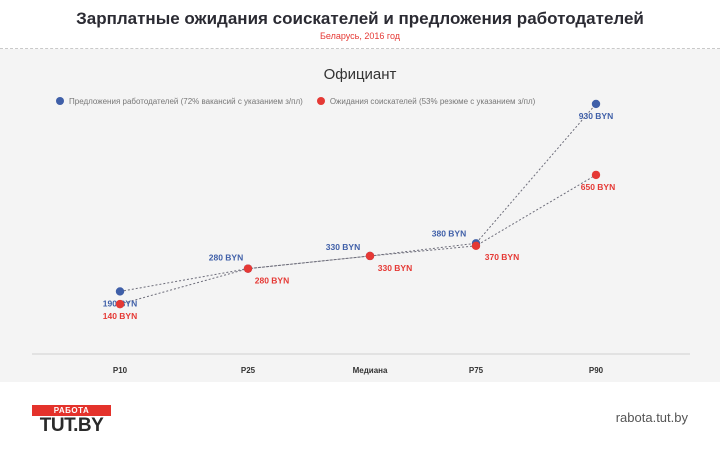  Describe the element at coordinates (360, 48) in the screenshot. I see `header-divider` at that location.